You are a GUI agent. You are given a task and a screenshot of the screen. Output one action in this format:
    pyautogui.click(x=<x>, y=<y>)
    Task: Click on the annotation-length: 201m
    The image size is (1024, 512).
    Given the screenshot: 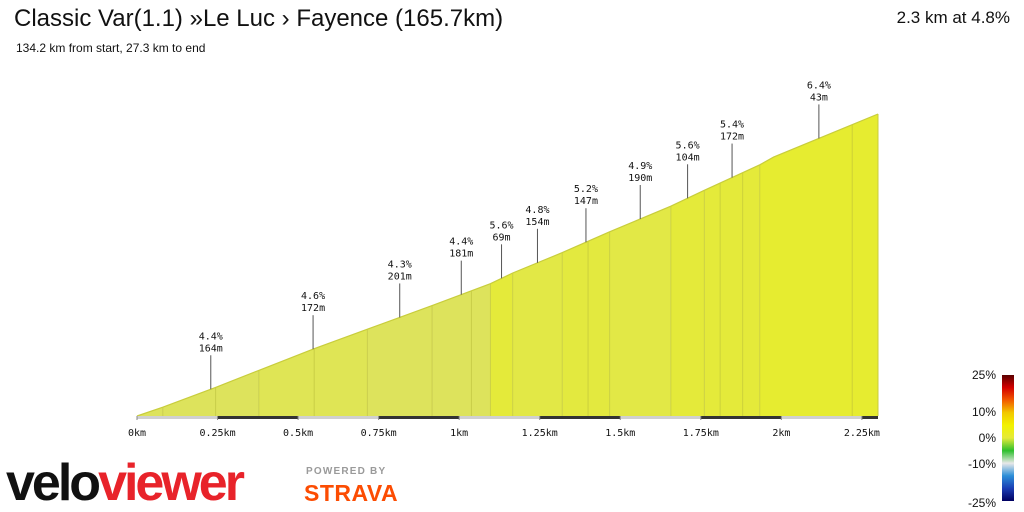 What is the action you would take?
    pyautogui.click(x=400, y=276)
    